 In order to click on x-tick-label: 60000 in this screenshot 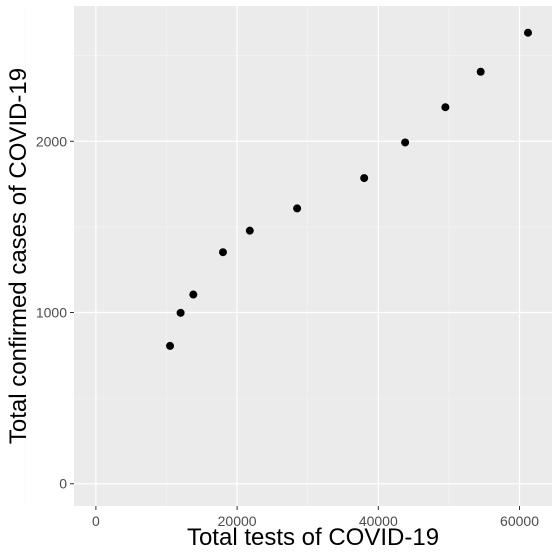, I will do `click(519, 521)`.